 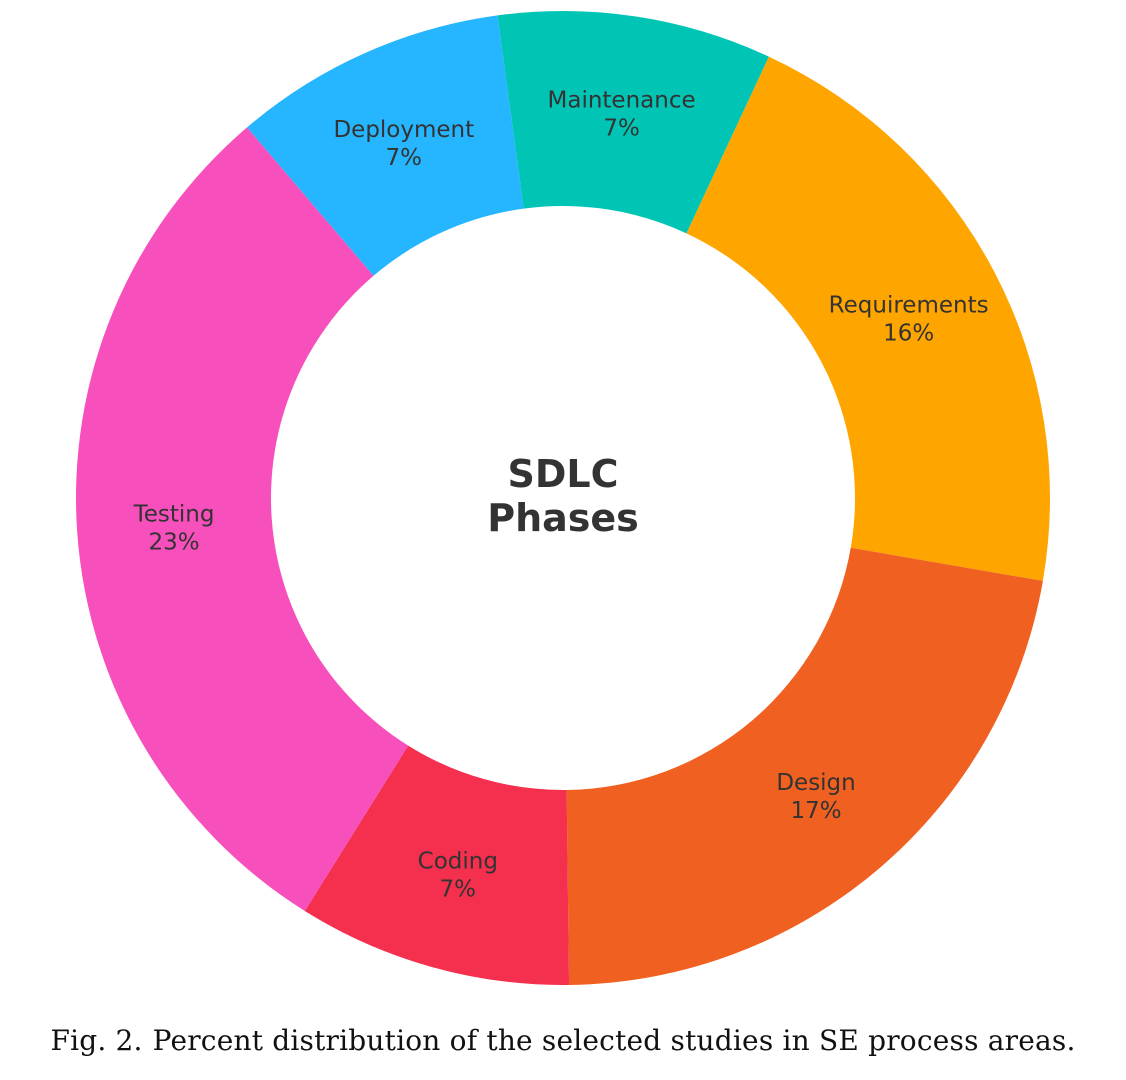 What do you see at coordinates (562, 474) in the screenshot?
I see `chart-center-title-line-1: SDLC` at bounding box center [562, 474].